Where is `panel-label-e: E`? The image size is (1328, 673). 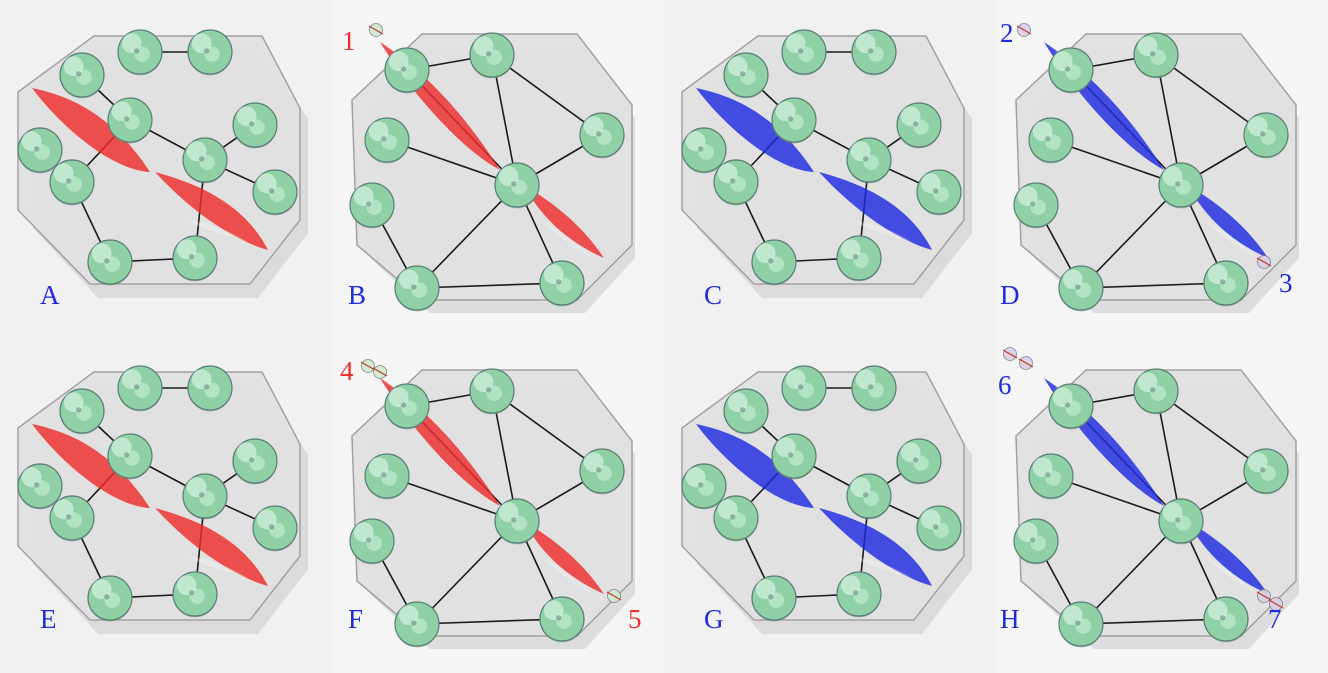
panel-label-e: E is located at coordinates (48, 619).